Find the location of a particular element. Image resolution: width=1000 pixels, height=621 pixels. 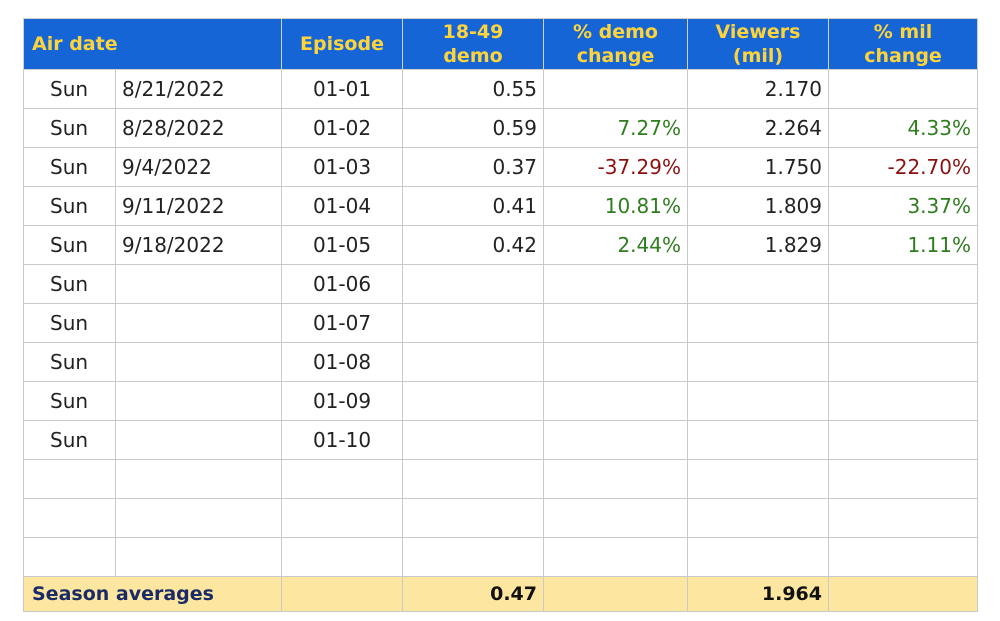

episode-cell: 01-06 is located at coordinates (342, 284).